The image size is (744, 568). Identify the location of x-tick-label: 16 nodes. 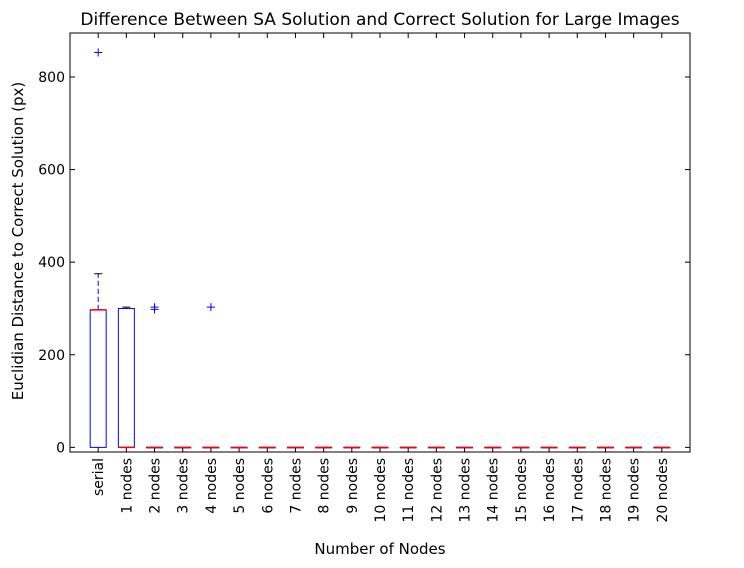
(550, 490).